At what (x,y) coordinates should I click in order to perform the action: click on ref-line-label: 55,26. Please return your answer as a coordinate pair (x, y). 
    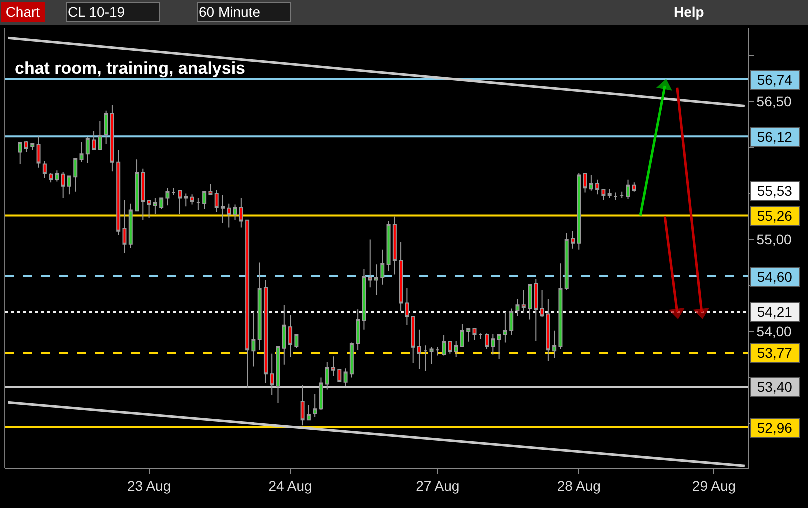
    Looking at the image, I should click on (775, 216).